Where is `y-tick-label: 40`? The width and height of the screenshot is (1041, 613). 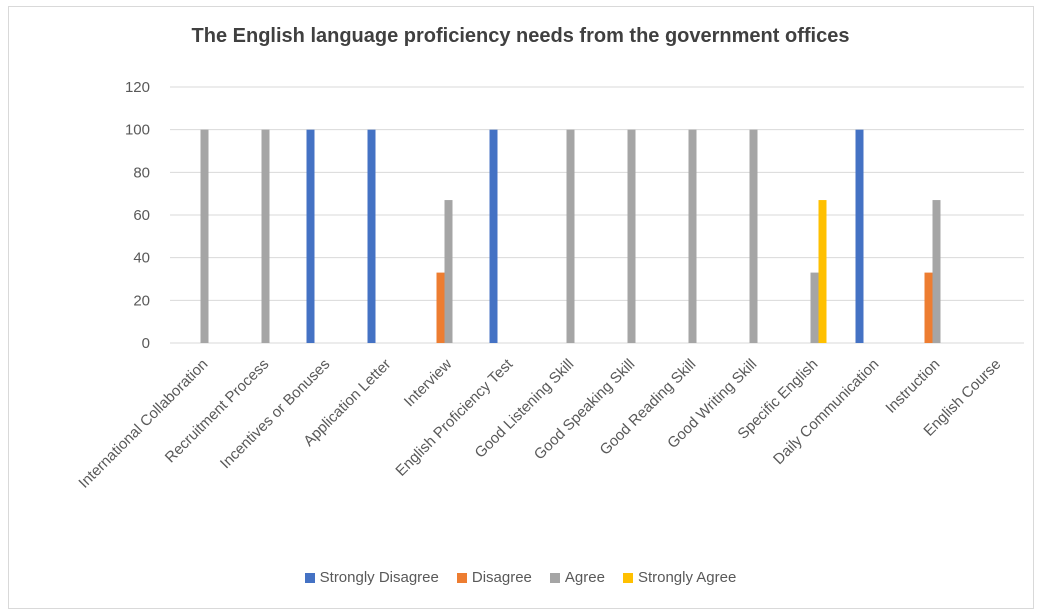
y-tick-label: 40 is located at coordinates (141, 258).